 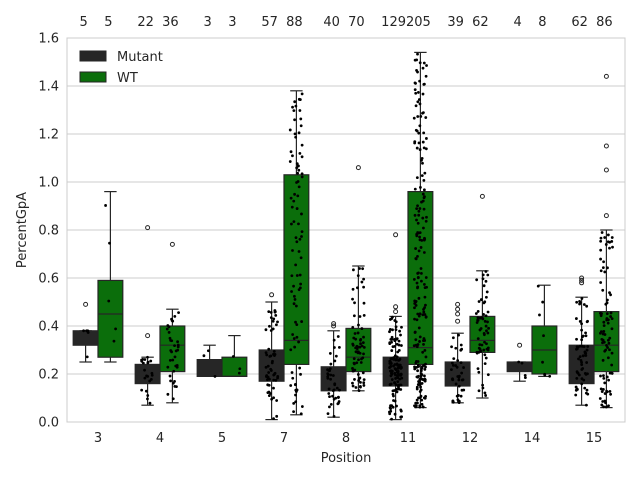 I want to click on legend-swatch-wt, so click(x=93, y=77).